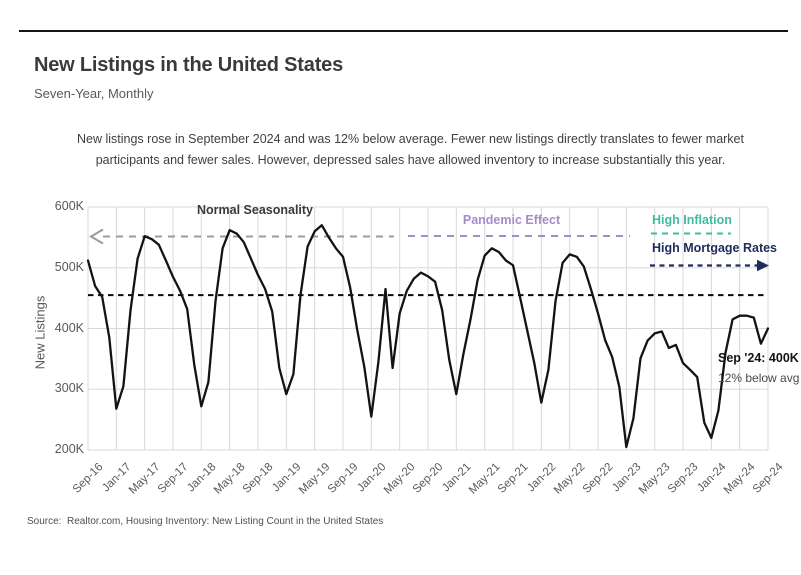  Describe the element at coordinates (69, 266) in the screenshot. I see `y-tick-label: 500K` at that location.